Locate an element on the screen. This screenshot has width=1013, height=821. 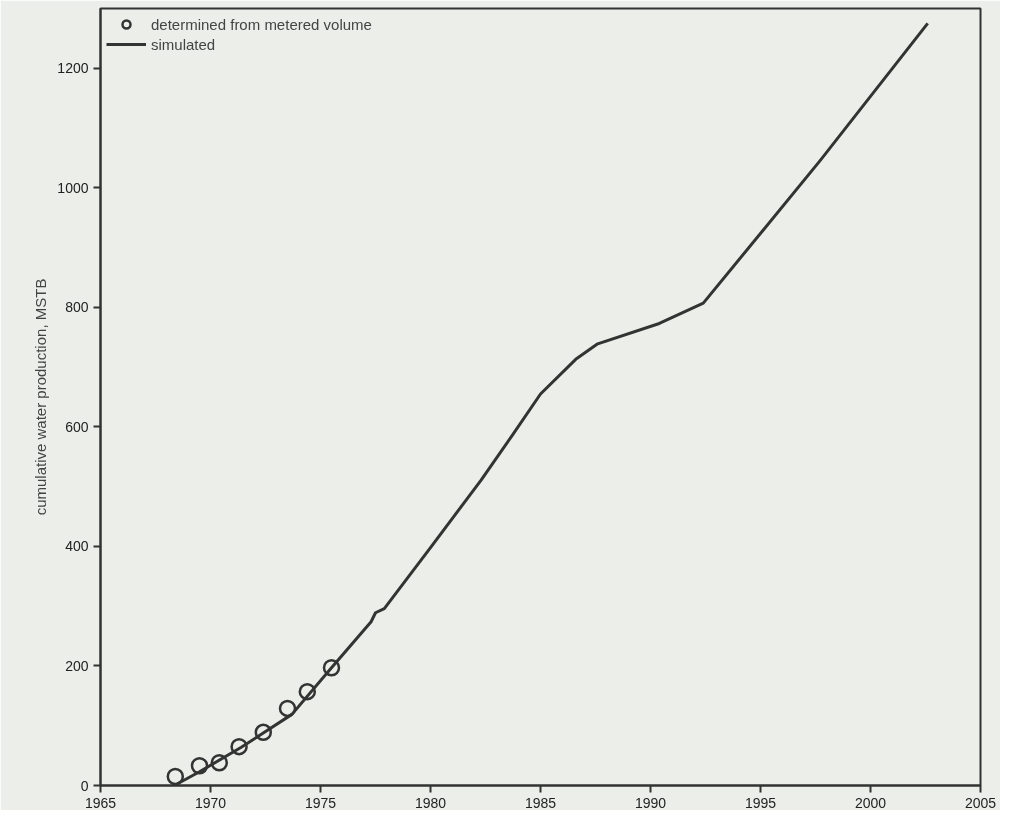
y-tick-label: 600 is located at coordinates (77, 426).